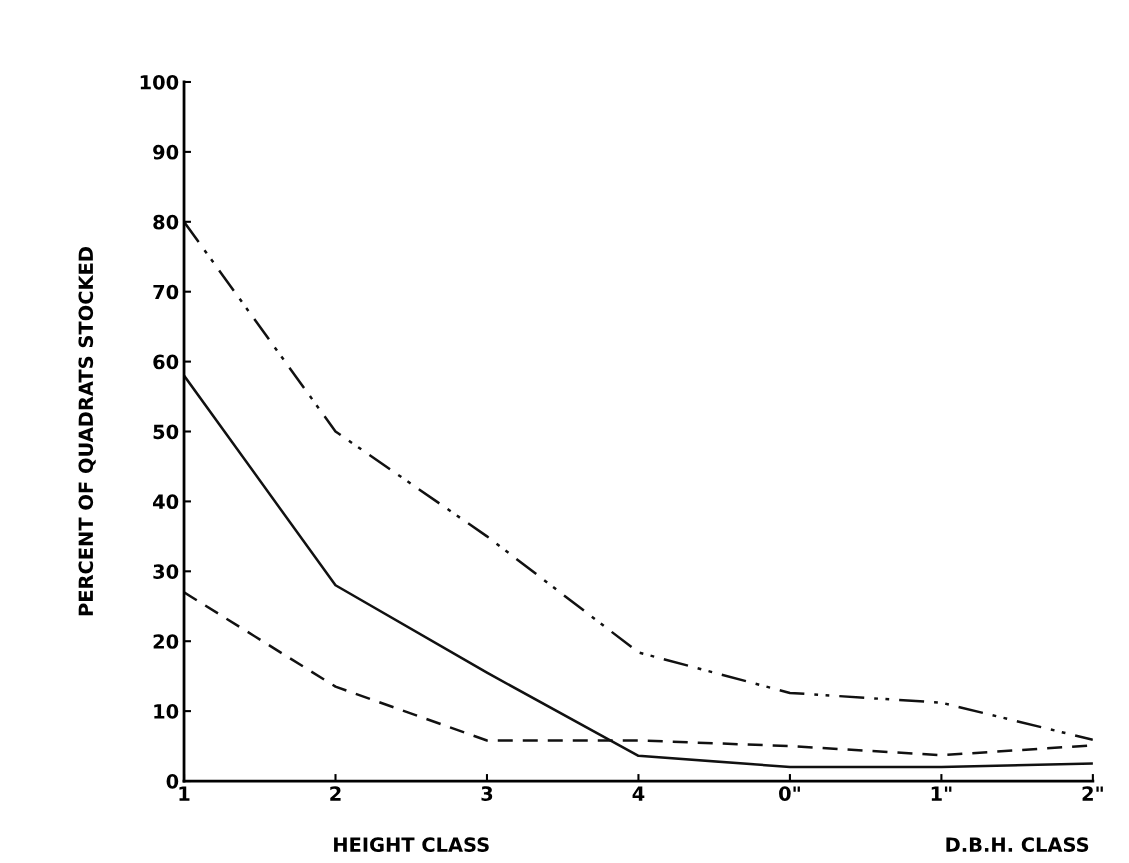 This screenshot has height=863, width=1129. I want to click on x-tick-label: 4, so click(638, 793).